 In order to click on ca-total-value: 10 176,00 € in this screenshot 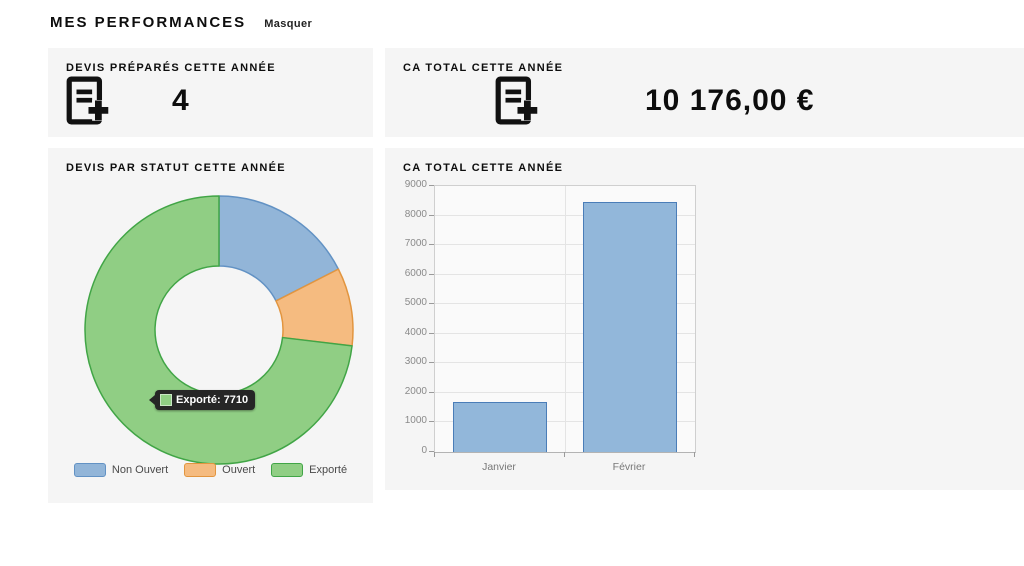, I will do `click(730, 100)`.